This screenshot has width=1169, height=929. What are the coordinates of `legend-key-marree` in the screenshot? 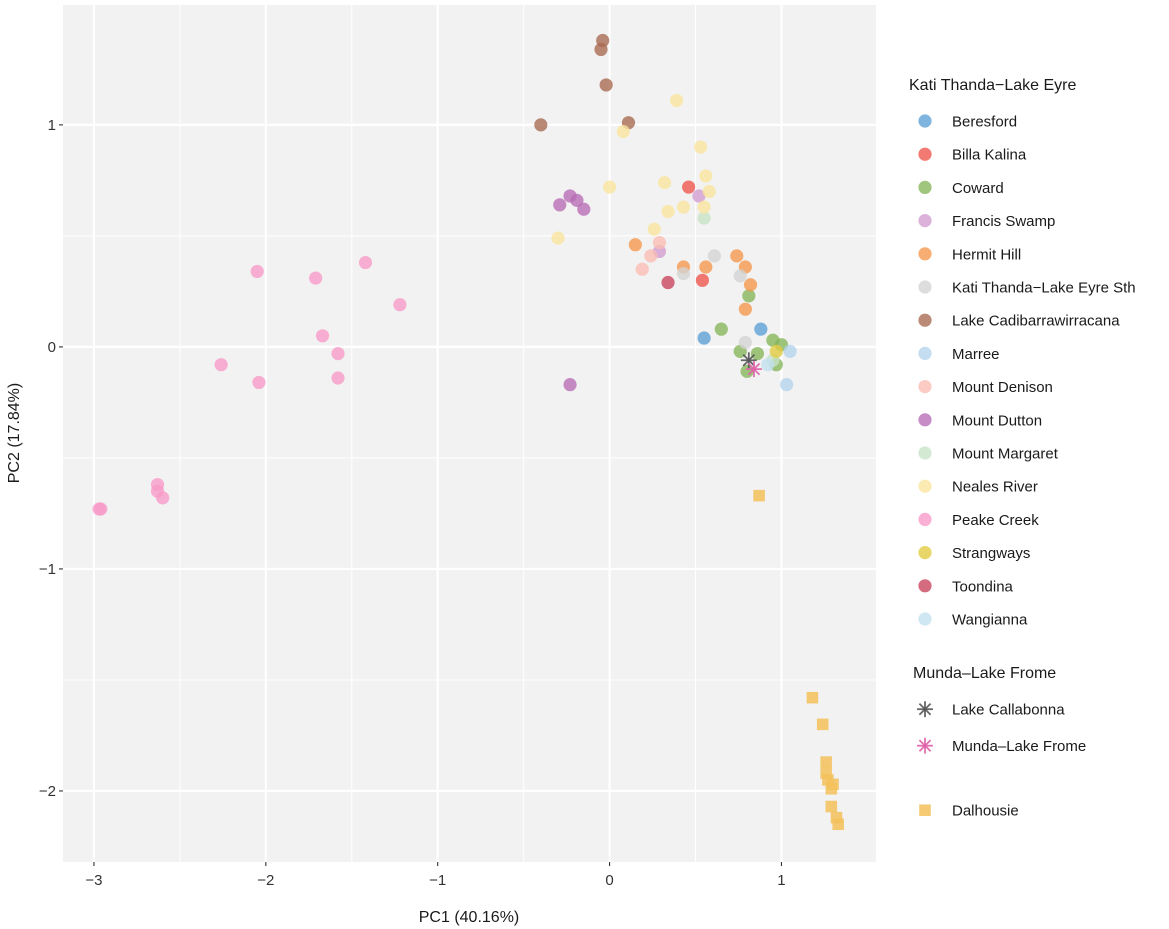 It's located at (925, 353).